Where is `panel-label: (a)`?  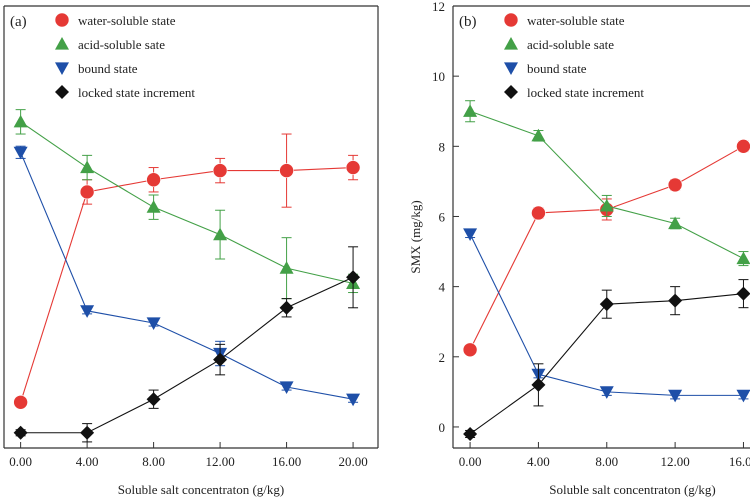
panel-label: (a) is located at coordinates (18, 22).